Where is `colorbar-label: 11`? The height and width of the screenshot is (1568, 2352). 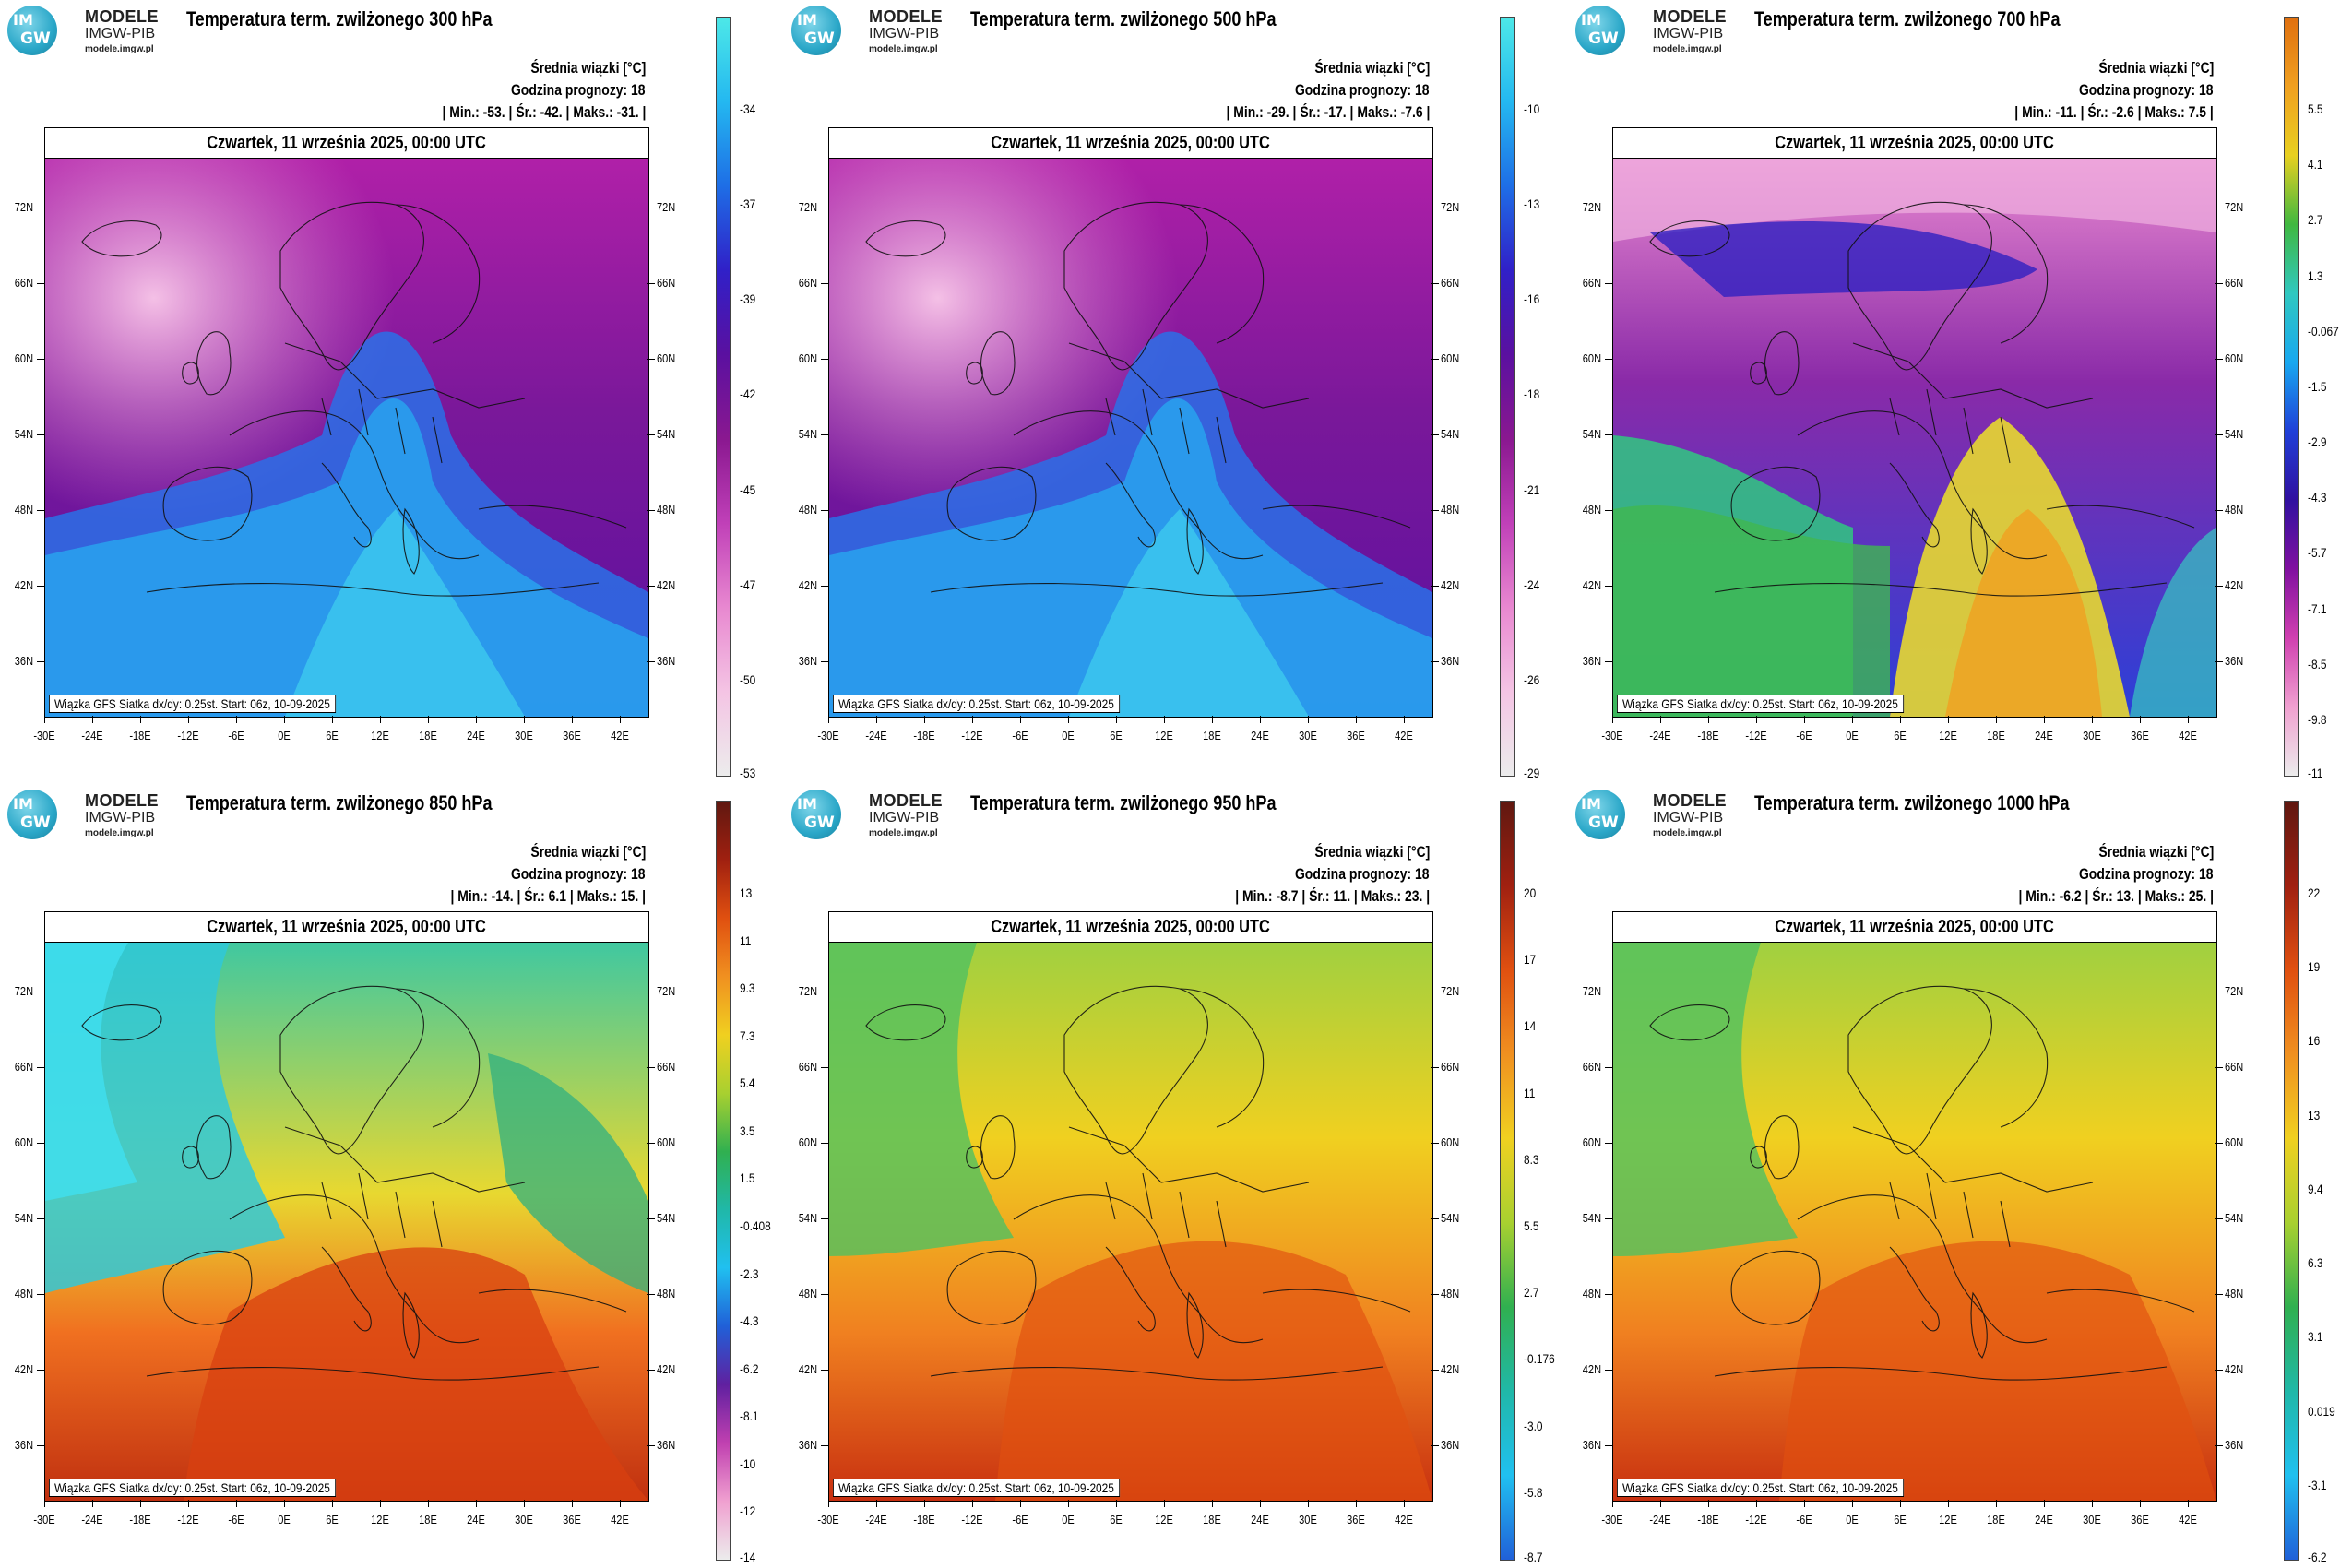 colorbar-label: 11 is located at coordinates (1530, 1092).